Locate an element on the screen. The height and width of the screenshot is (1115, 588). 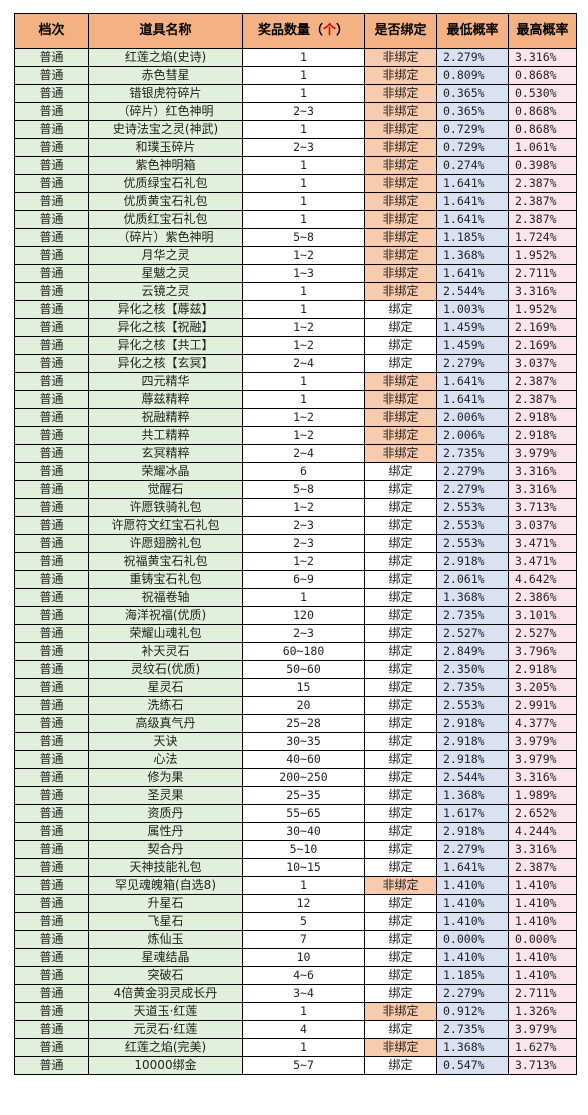
max-probability-cell: 1.410% is located at coordinates (542, 903).